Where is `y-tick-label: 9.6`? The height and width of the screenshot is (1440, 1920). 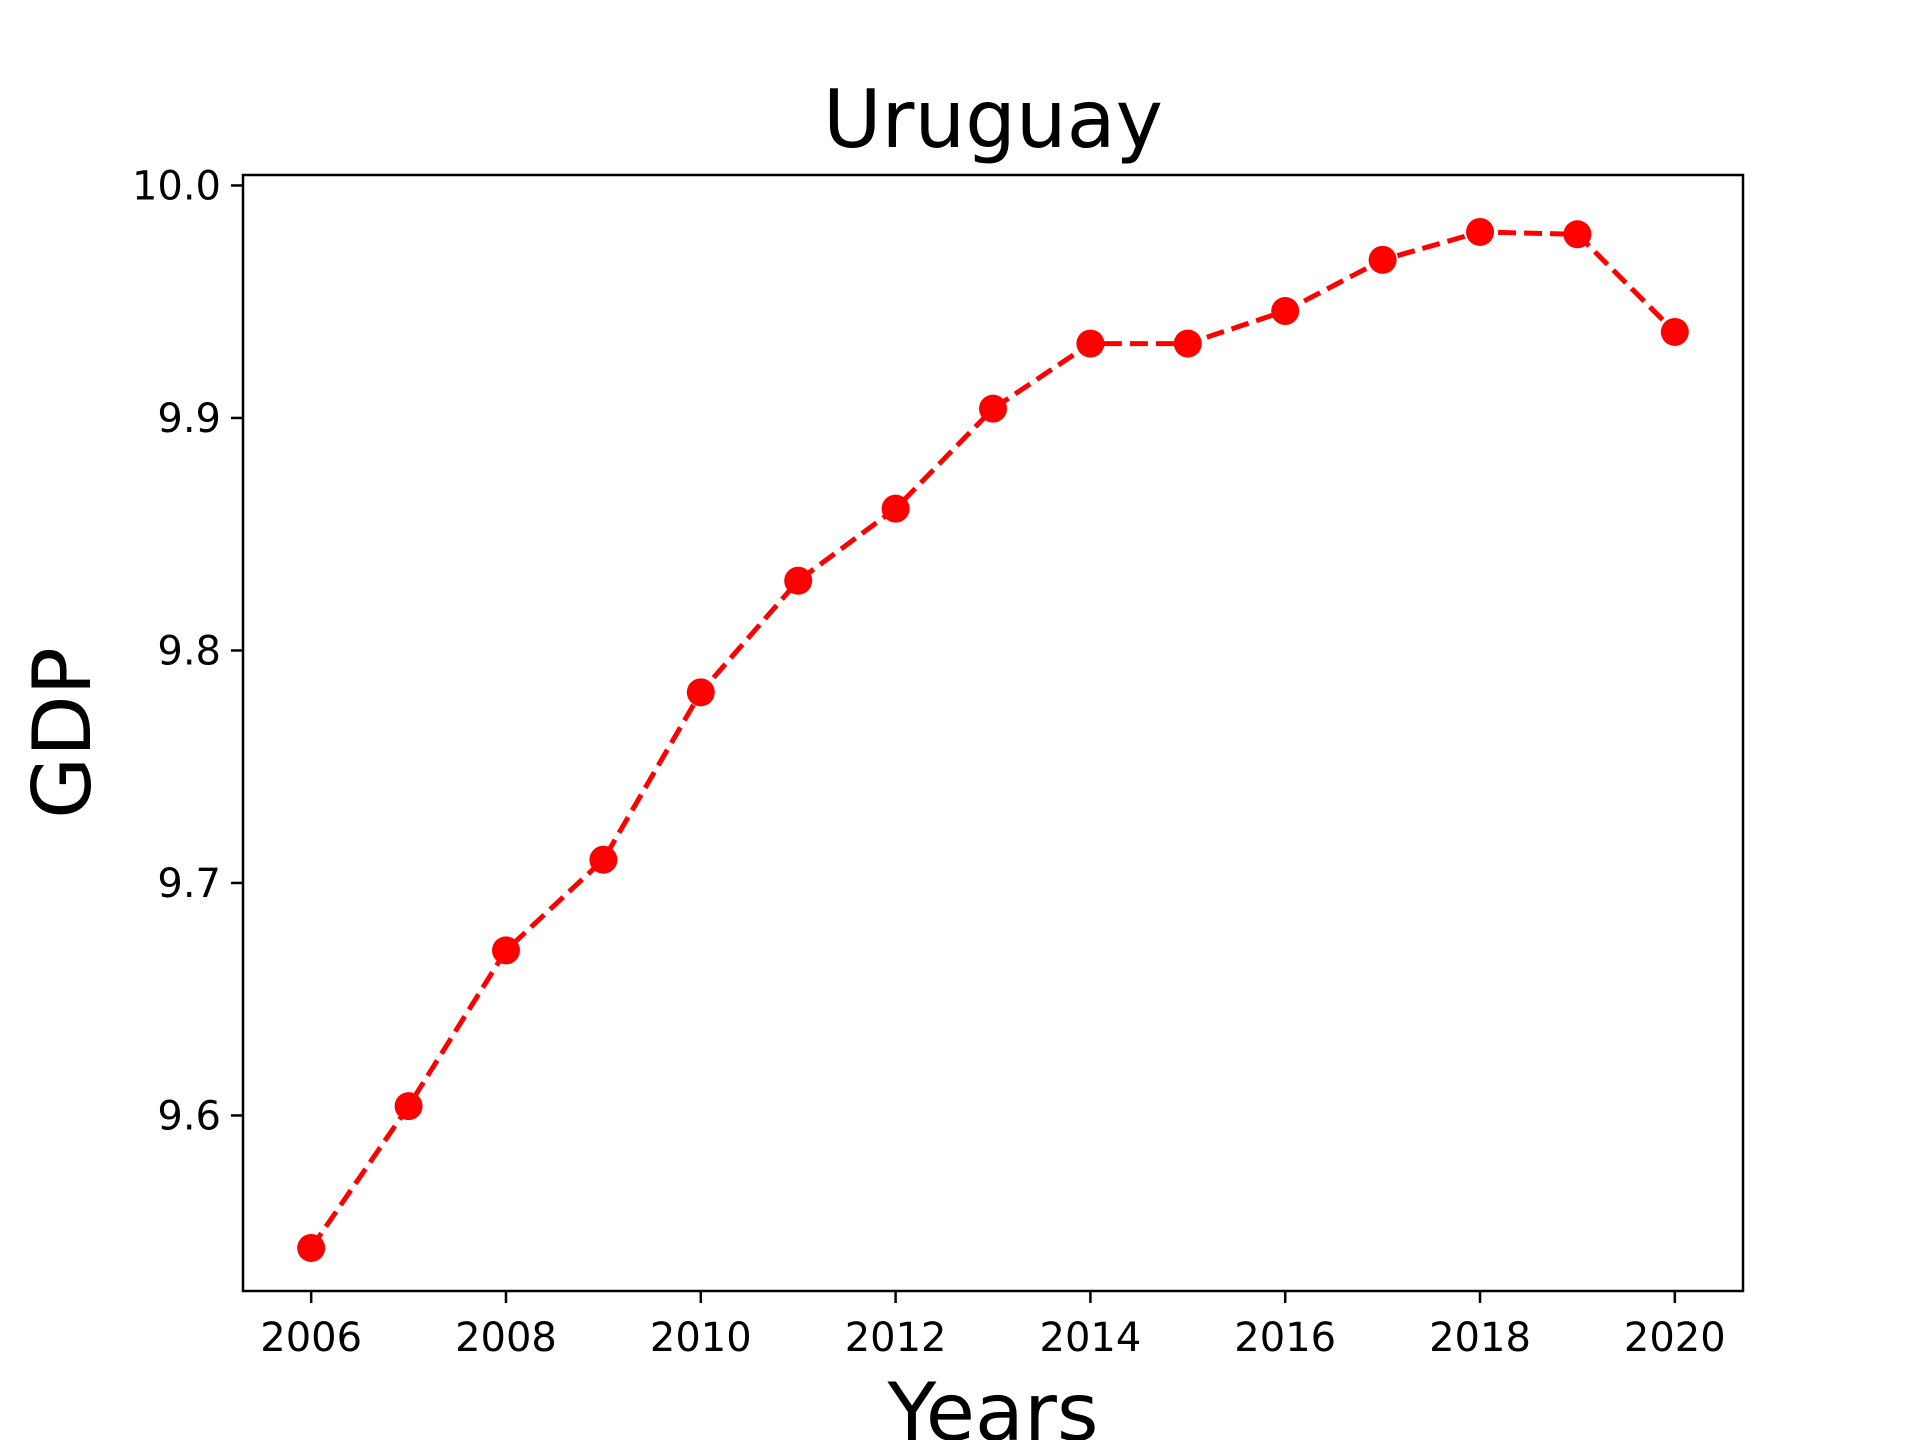
y-tick-label: 9.6 is located at coordinates (189, 1116).